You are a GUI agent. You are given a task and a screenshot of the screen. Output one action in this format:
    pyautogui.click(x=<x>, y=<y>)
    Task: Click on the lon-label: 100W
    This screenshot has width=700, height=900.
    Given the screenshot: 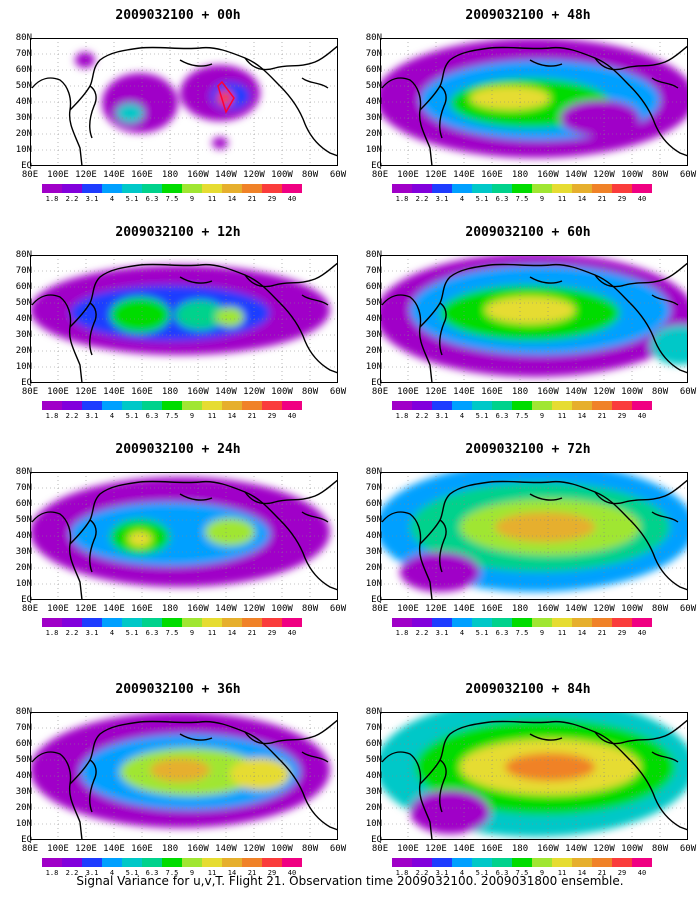 What is the action you would take?
    pyautogui.click(x=632, y=392)
    